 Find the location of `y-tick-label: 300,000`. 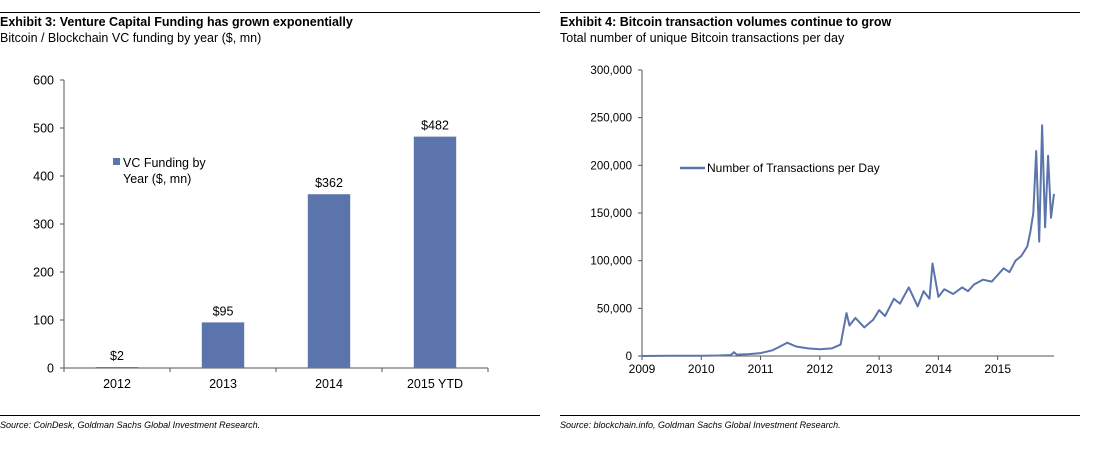

y-tick-label: 300,000 is located at coordinates (611, 71).